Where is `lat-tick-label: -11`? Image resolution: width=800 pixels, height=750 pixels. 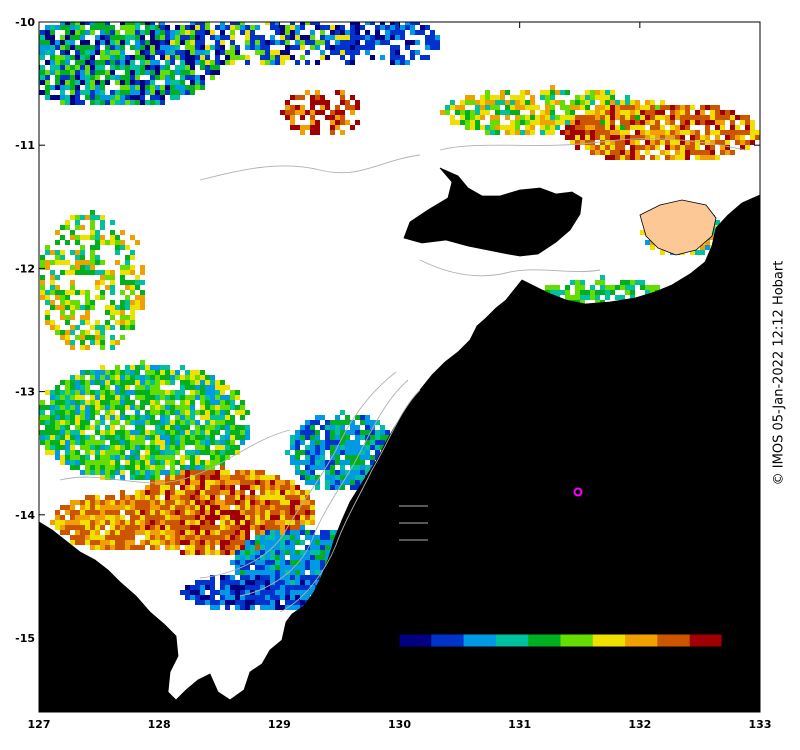
lat-tick-label: -11 is located at coordinates (25, 145).